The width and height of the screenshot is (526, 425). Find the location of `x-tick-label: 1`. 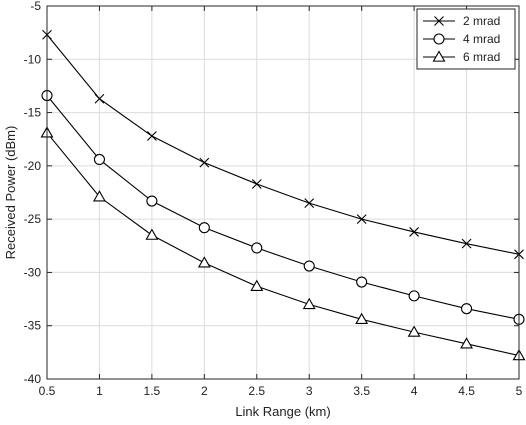

x-tick-label: 1 is located at coordinates (99, 391).